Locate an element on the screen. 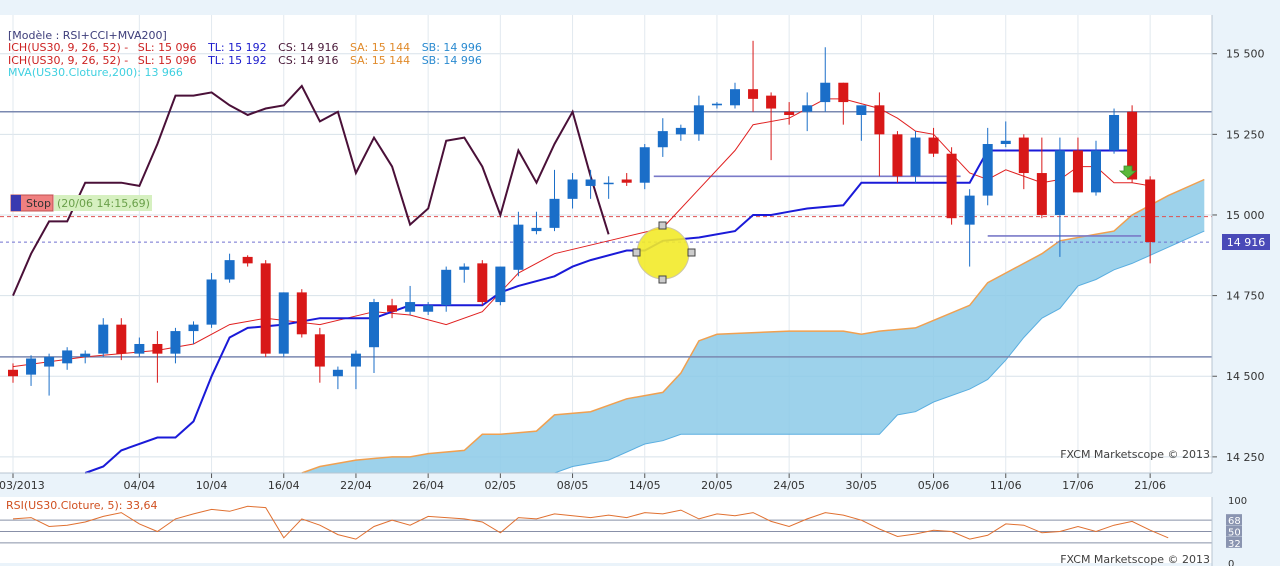  x-tick-label: 08/05 is located at coordinates (573, 485).